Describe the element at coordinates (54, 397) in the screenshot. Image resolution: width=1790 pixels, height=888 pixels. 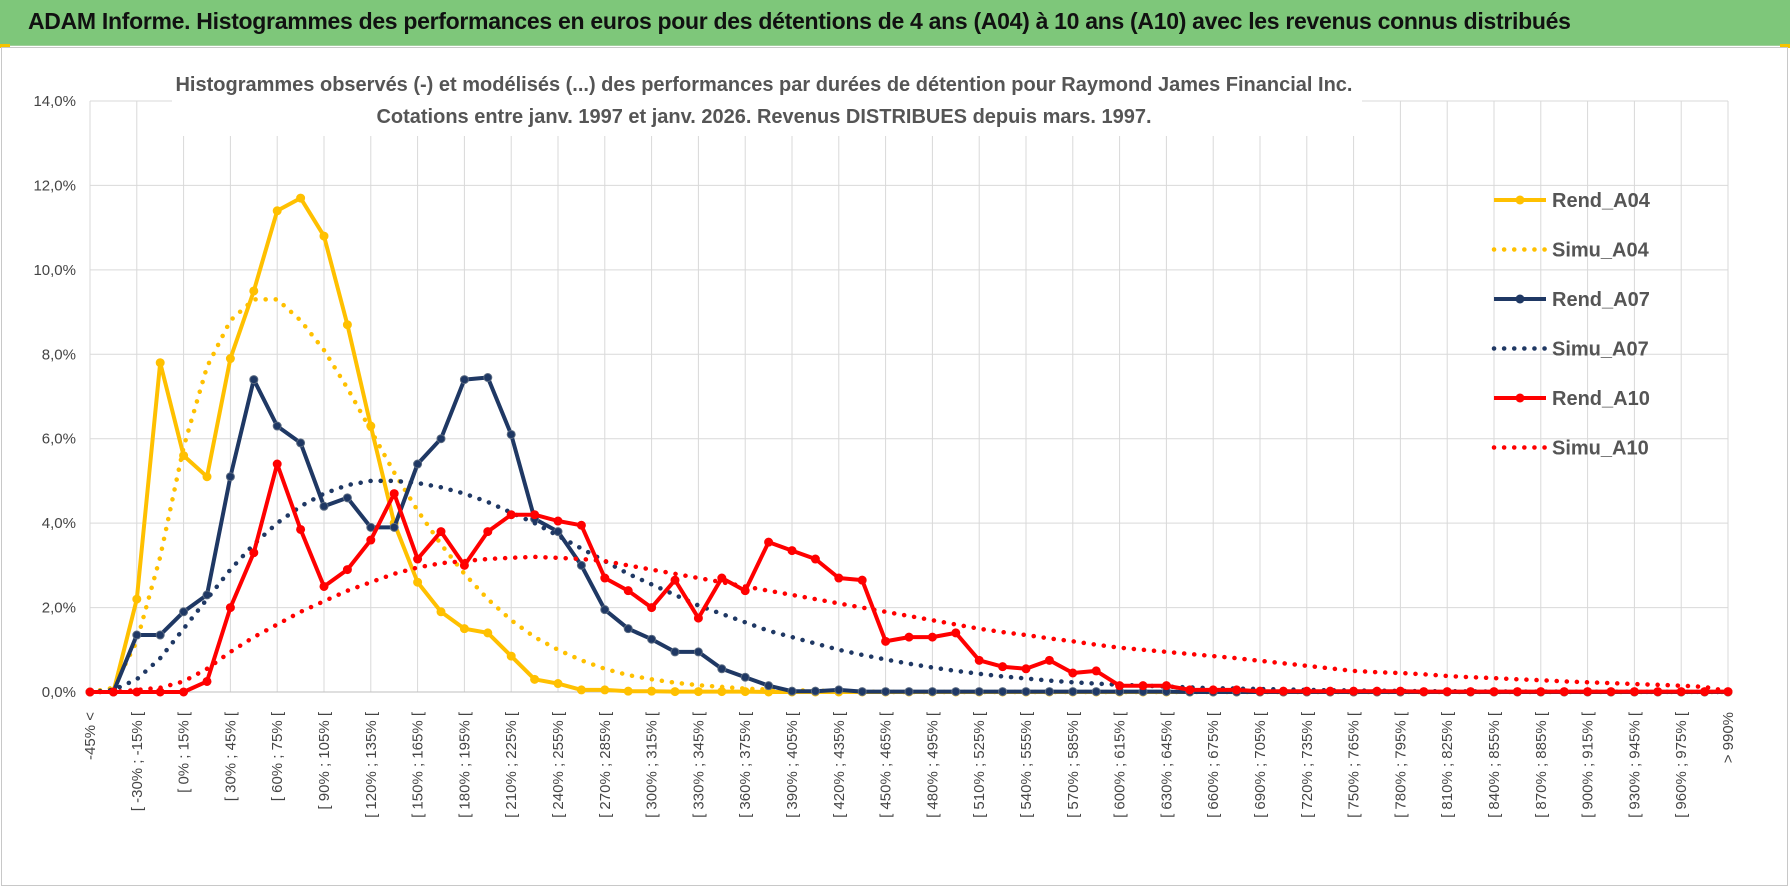
I see `y-axis-labels: 0,0% 2,0% 4,0% 6,0% 8,0% 10,0% 12,0% 14,0%` at that location.